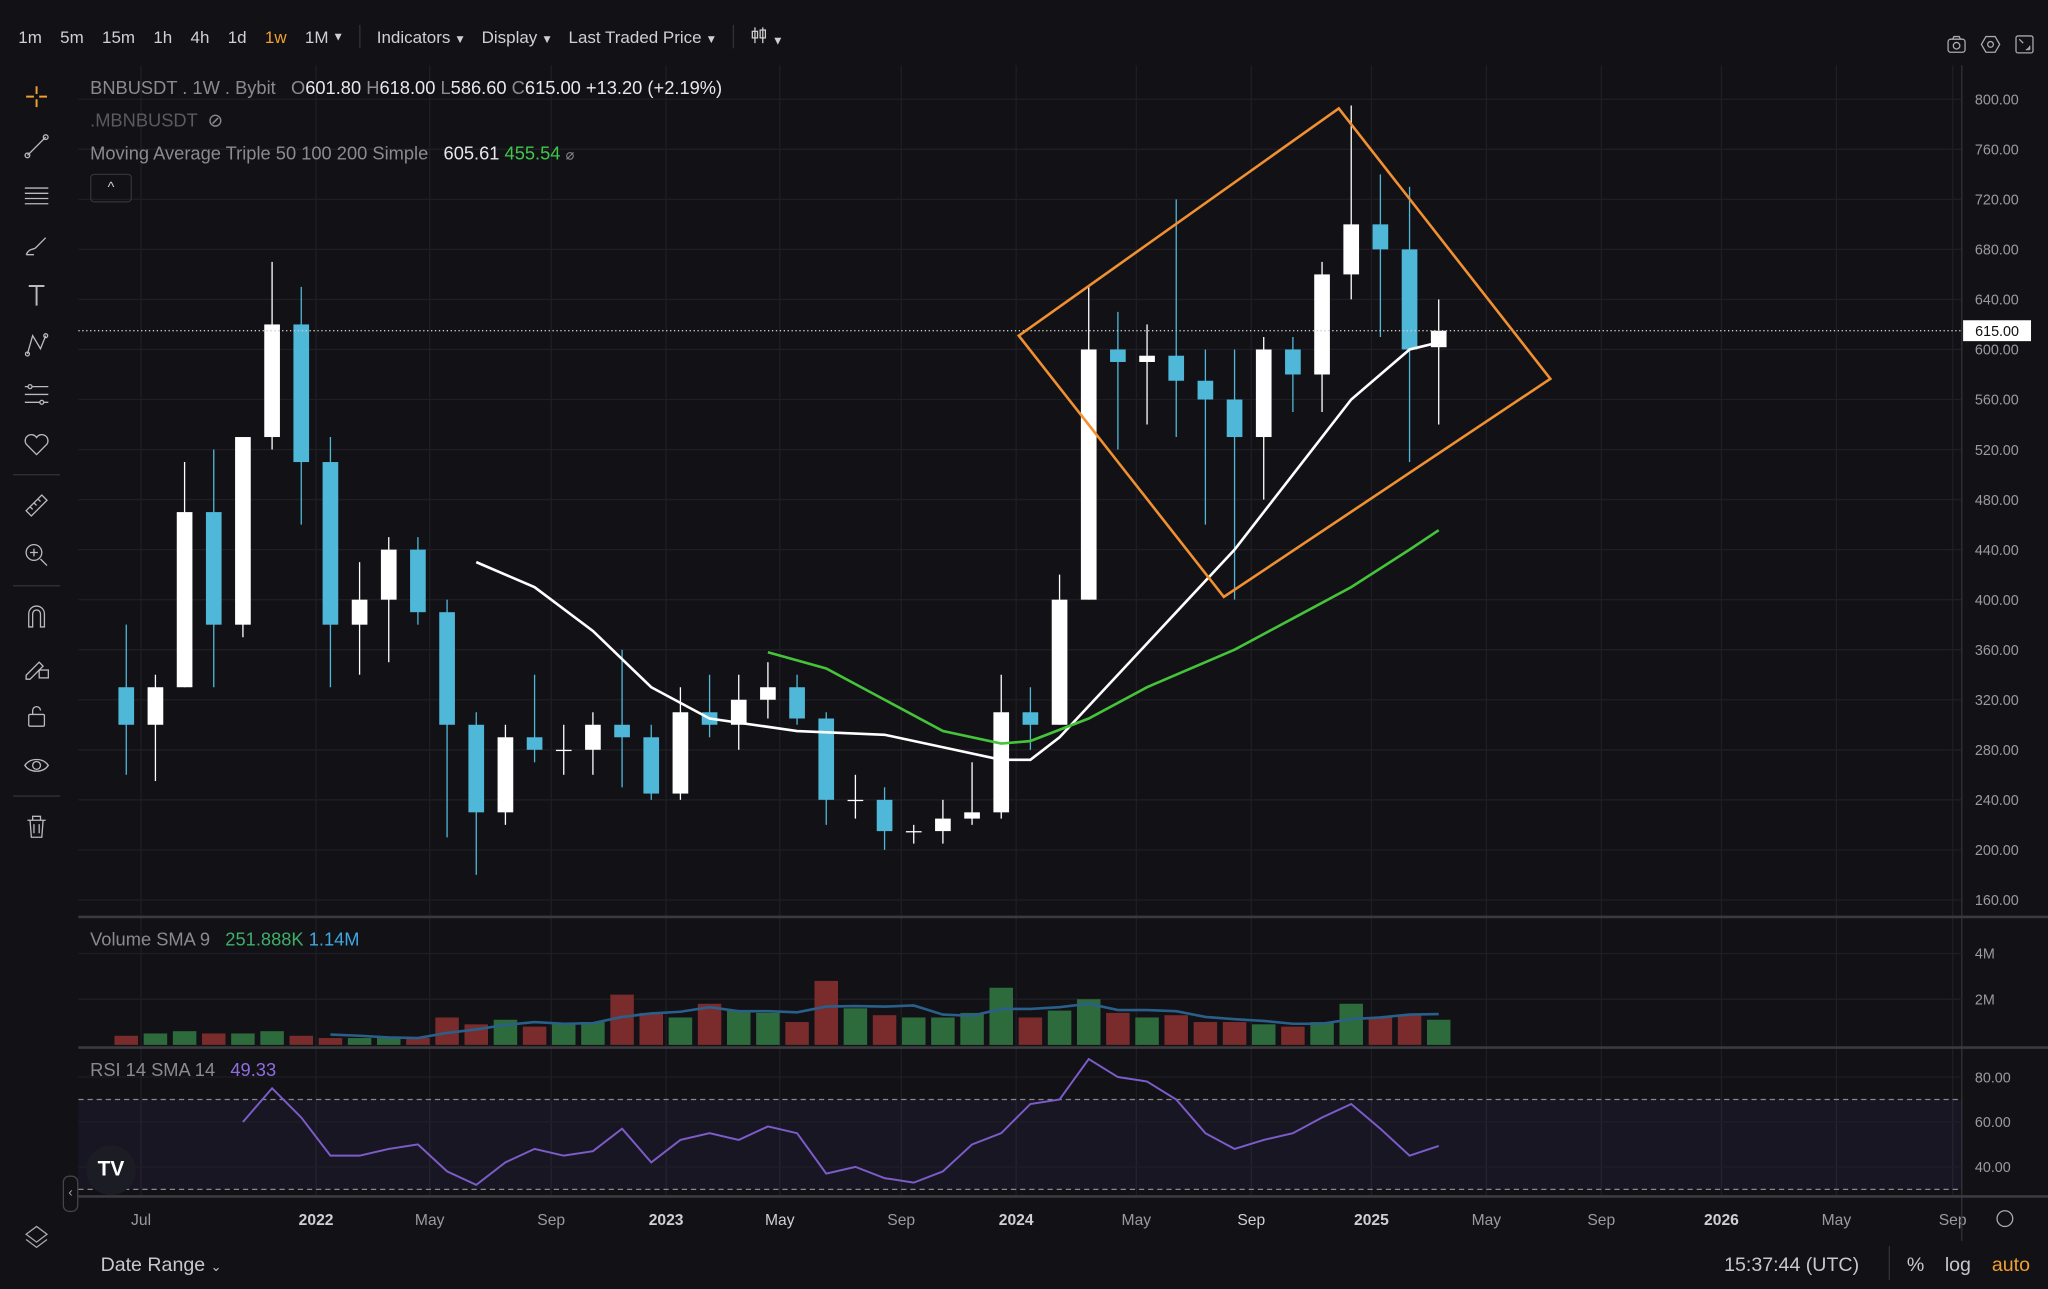  What do you see at coordinates (654, 87) in the screenshot?
I see `change-value: +13.20 (+2.19%)` at bounding box center [654, 87].